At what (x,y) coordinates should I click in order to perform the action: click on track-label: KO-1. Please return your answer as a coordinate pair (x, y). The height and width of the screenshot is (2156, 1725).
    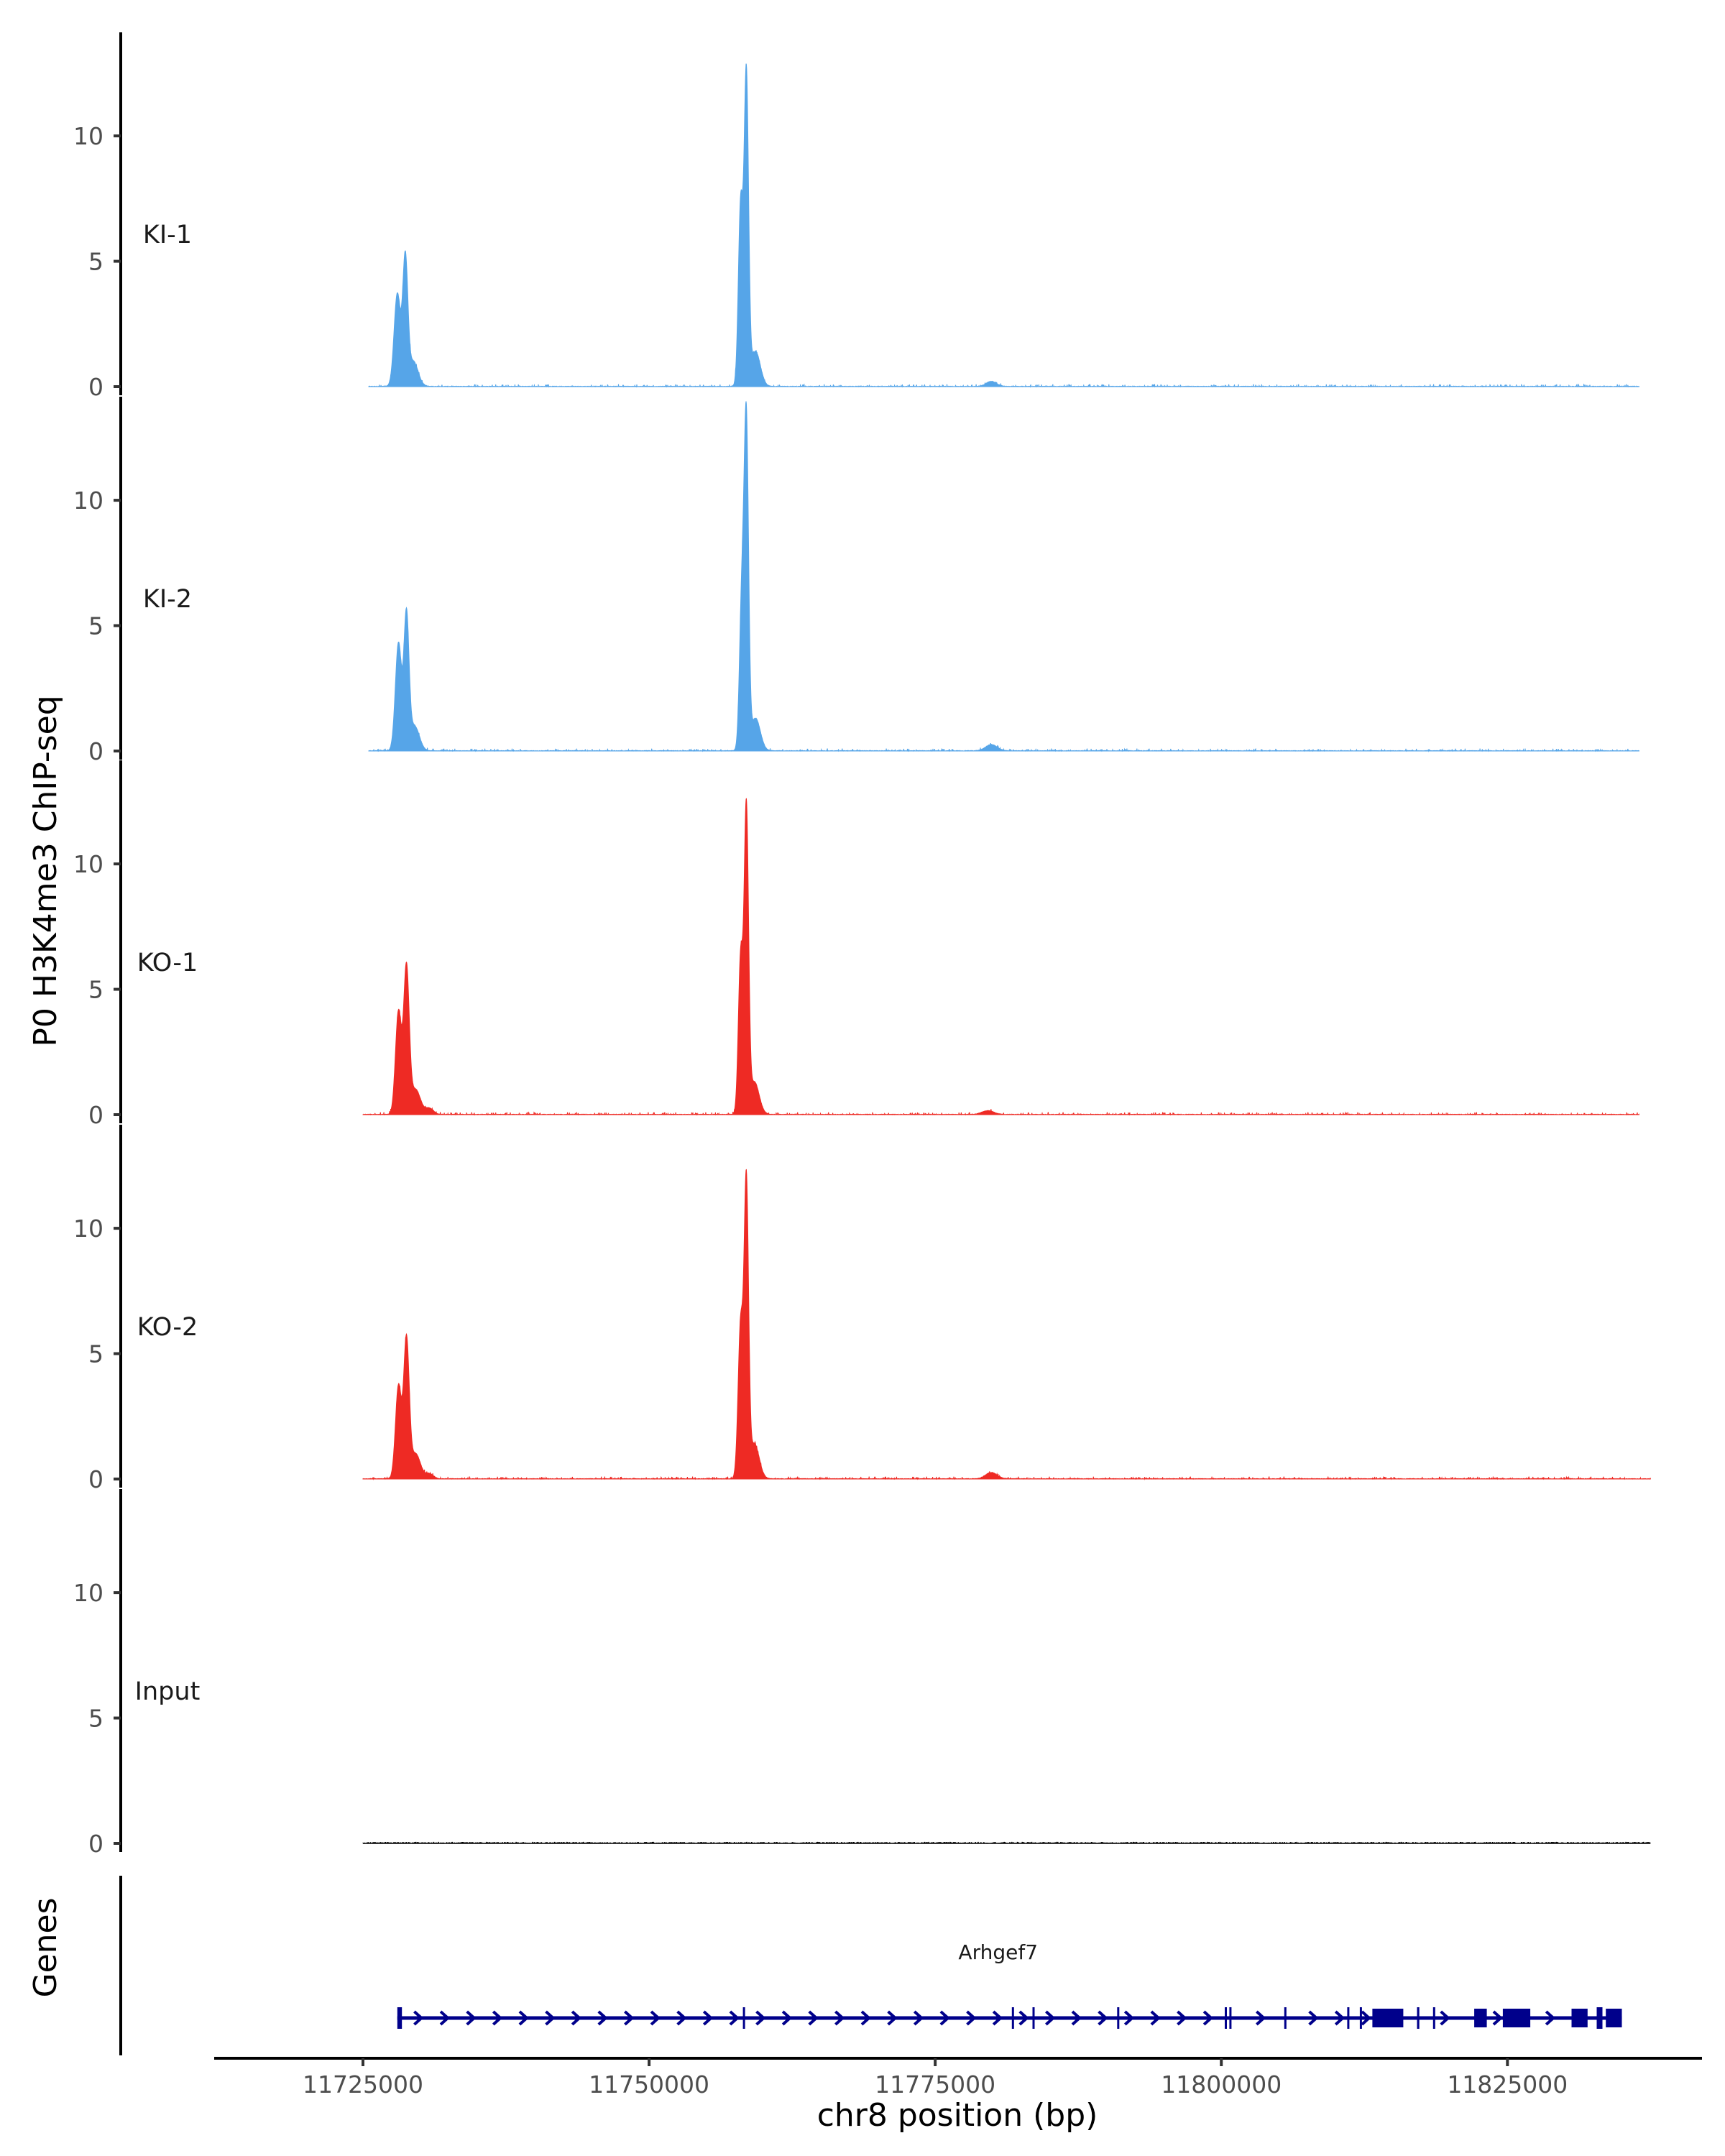
    Looking at the image, I should click on (167, 963).